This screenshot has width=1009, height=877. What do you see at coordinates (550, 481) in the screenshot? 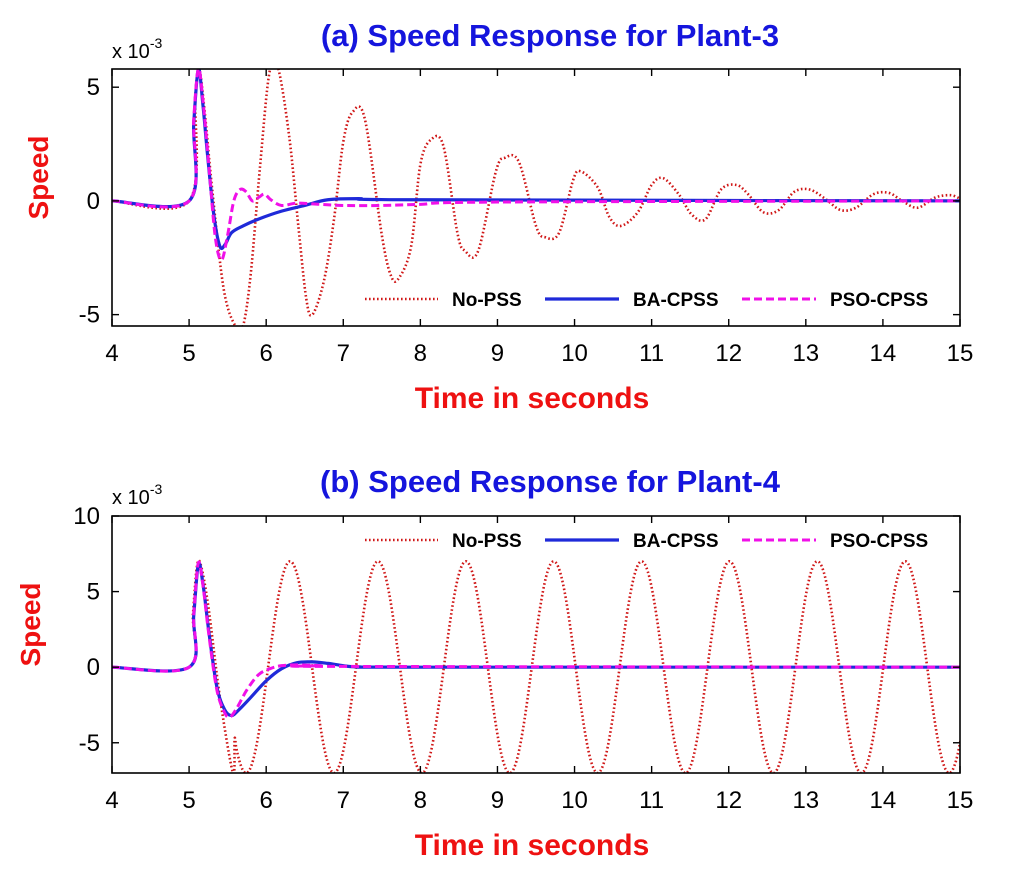
I see `chart-title: (b) Speed Response for Plant-4` at bounding box center [550, 481].